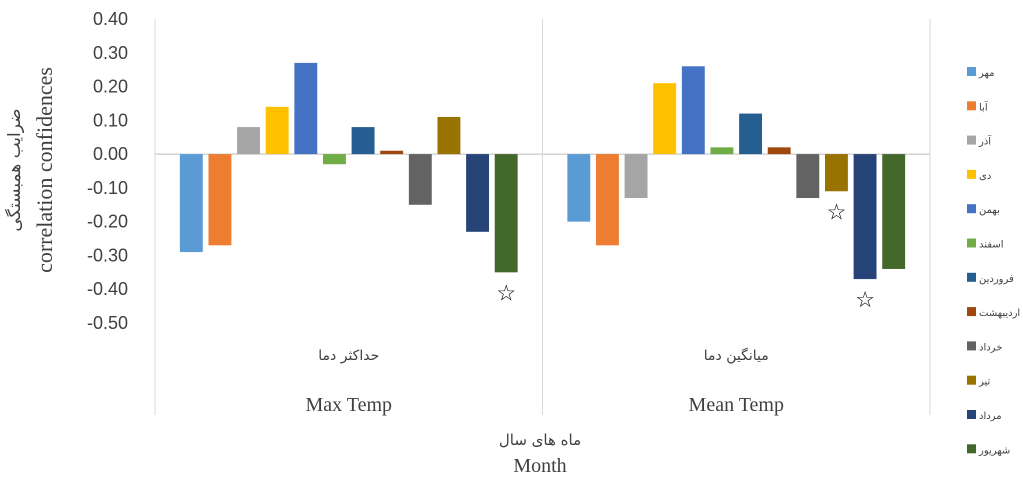 Image resolution: width=1023 pixels, height=479 pixels. I want to click on legend-item: اردیبهشت, so click(993, 313).